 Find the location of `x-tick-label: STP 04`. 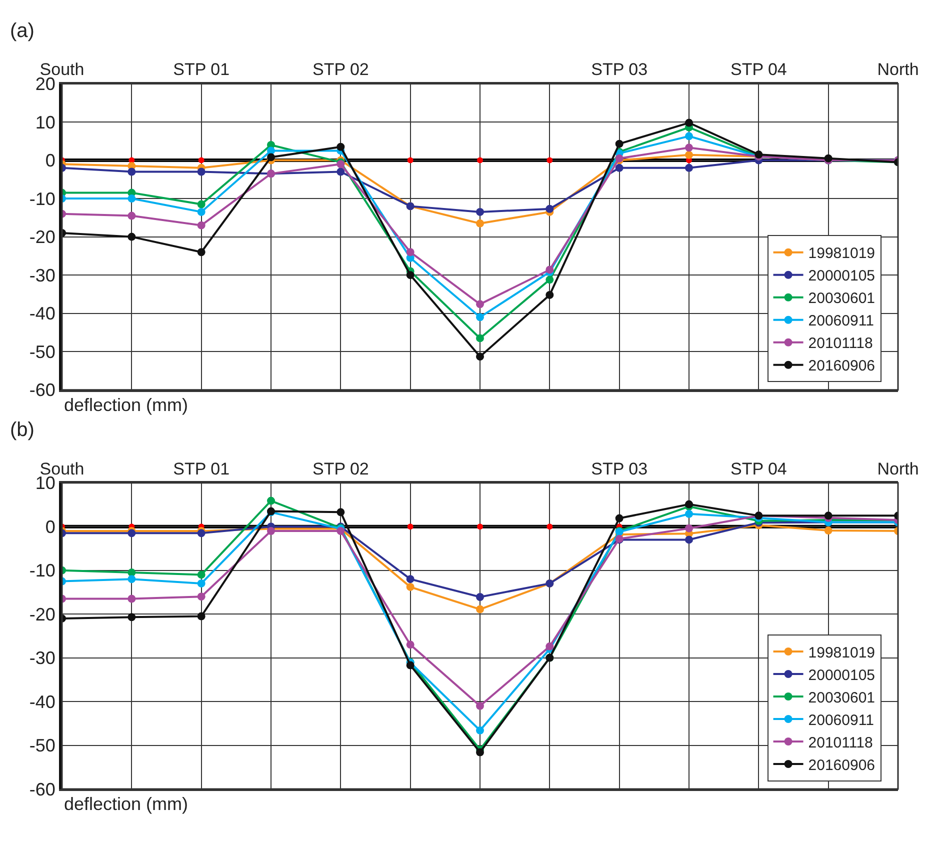

x-tick-label: STP 04 is located at coordinates (758, 468).